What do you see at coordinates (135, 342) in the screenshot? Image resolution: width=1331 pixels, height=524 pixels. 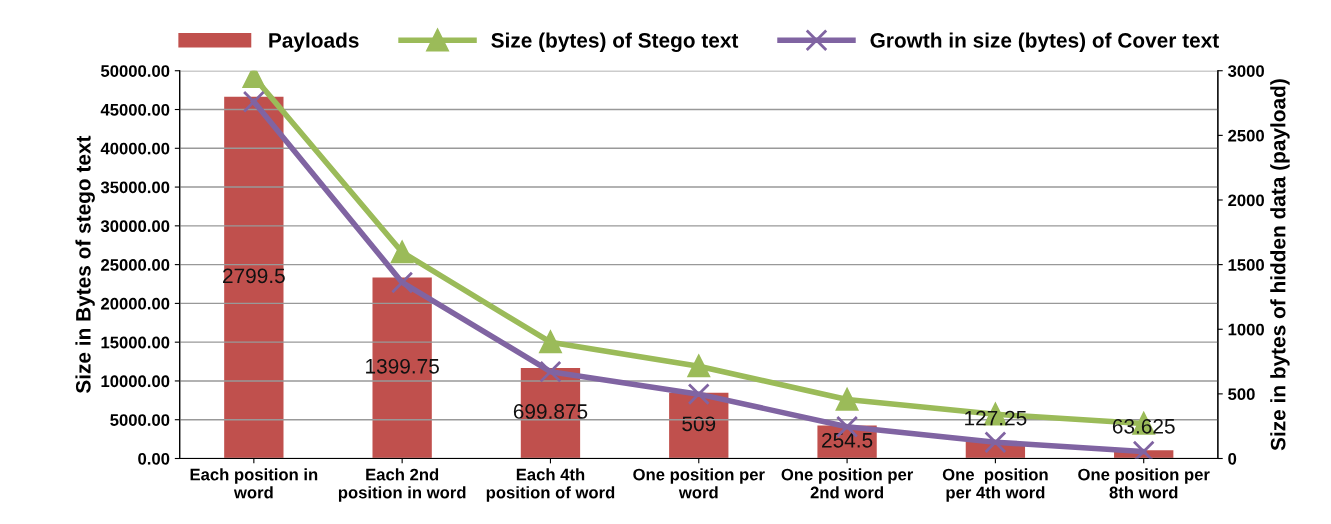 I see `y-tick-label: 15000.00` at bounding box center [135, 342].